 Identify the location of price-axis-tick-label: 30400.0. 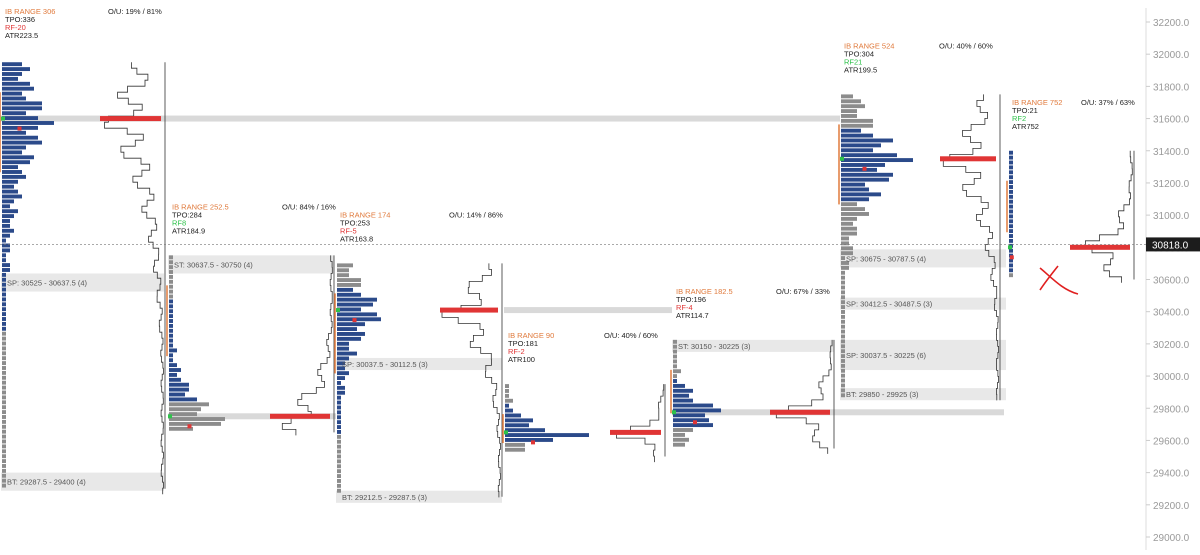
(1171, 313).